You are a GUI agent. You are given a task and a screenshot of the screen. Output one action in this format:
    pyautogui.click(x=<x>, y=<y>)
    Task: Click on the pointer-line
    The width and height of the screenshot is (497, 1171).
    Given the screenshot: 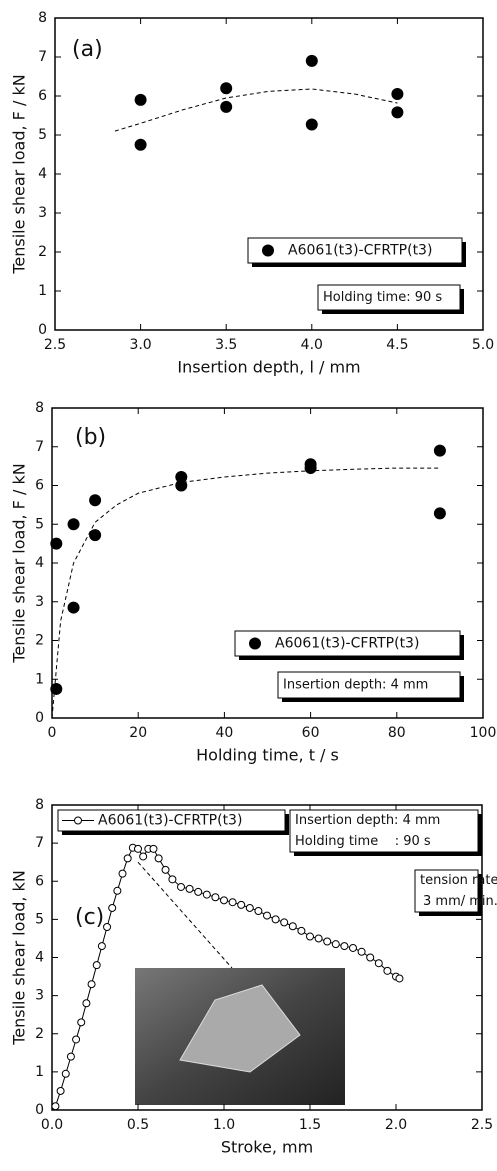 What is the action you would take?
    pyautogui.click(x=185, y=915)
    